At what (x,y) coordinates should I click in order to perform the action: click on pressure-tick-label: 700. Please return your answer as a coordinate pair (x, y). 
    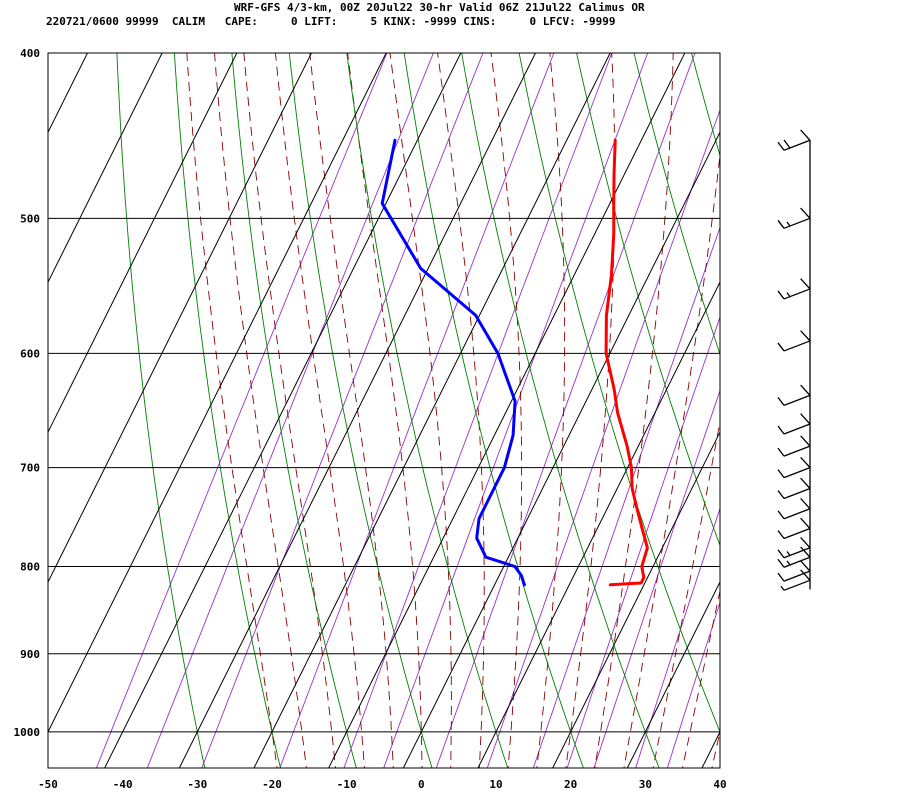
    Looking at the image, I should click on (30, 468).